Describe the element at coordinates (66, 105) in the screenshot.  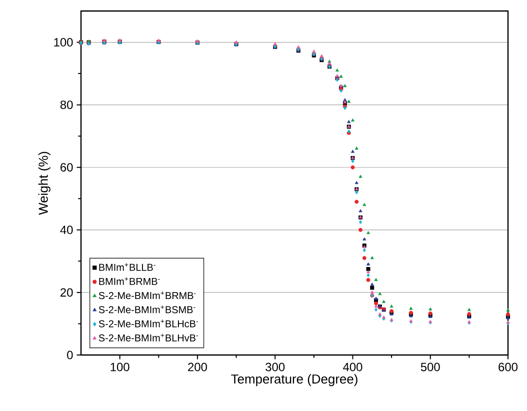
I see `y-tick-label: 80` at that location.